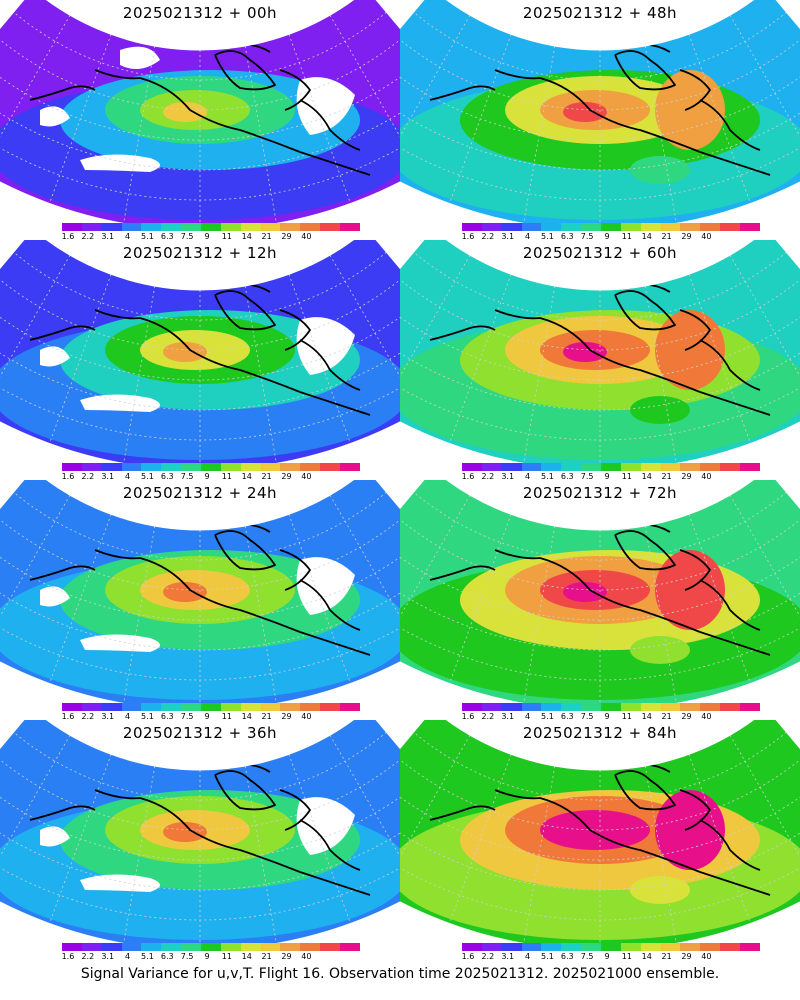  What do you see at coordinates (200, 595) in the screenshot?
I see `map-plot` at bounding box center [200, 595].